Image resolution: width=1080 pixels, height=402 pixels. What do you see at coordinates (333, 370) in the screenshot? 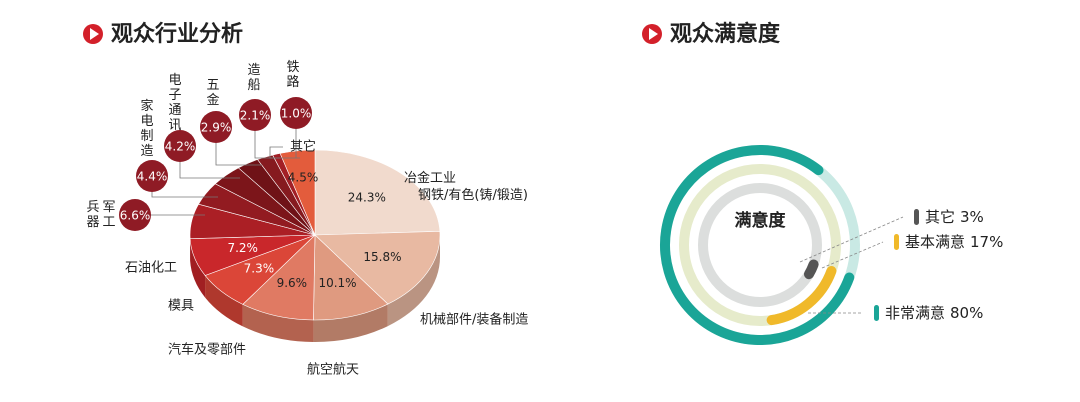
I see `category-label: 航空航天` at bounding box center [333, 370].